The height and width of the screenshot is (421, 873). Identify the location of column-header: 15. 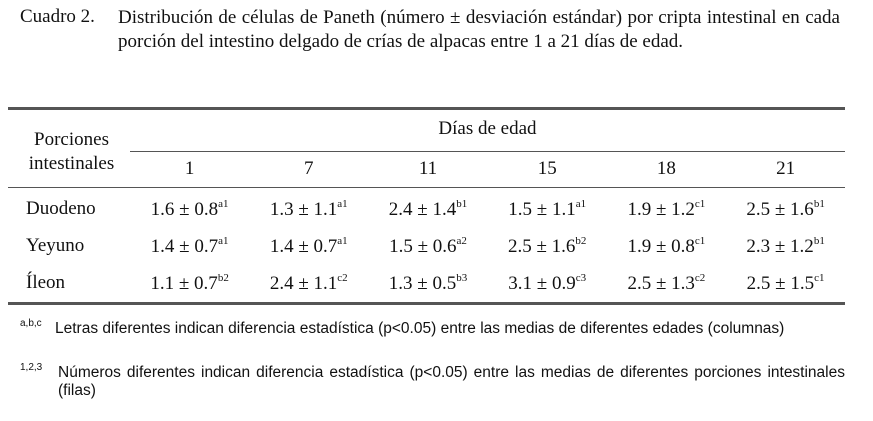
(547, 168).